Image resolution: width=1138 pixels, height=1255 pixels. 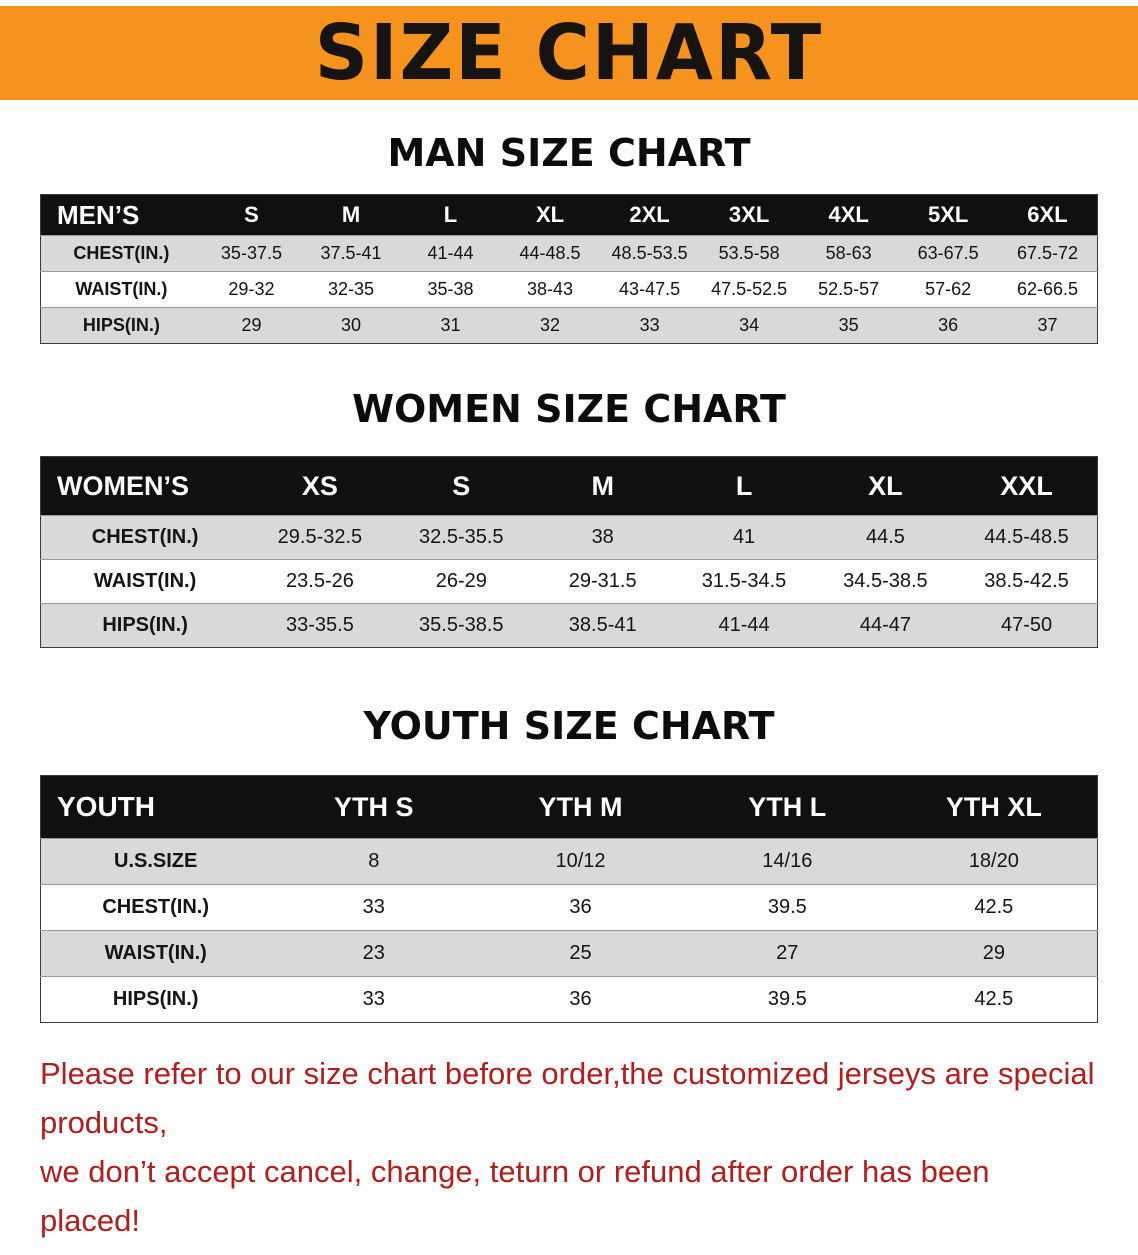 What do you see at coordinates (603, 625) in the screenshot?
I see `size-value-cell: 38.5-41` at bounding box center [603, 625].